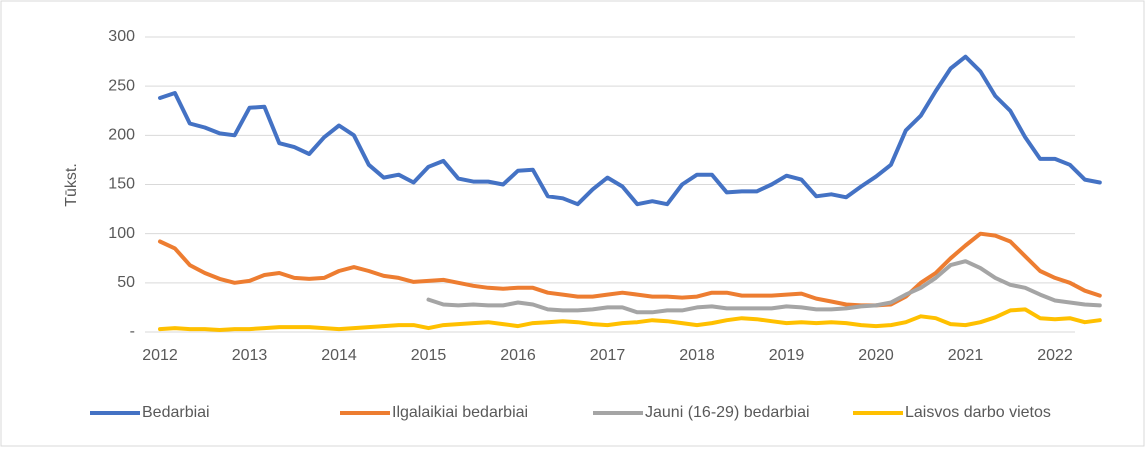  What do you see at coordinates (518, 355) in the screenshot?
I see `x-tick-label: 2016` at bounding box center [518, 355].